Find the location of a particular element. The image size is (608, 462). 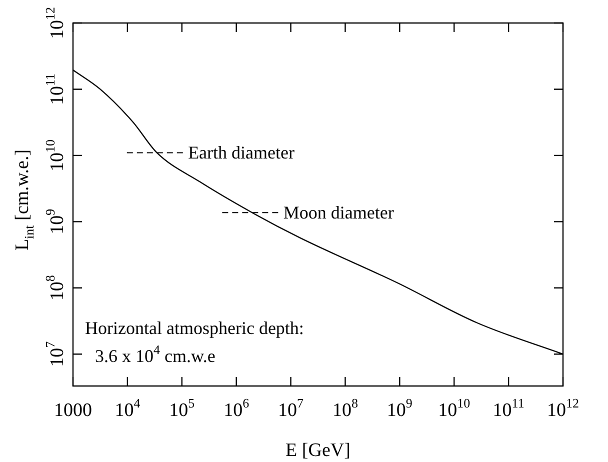

ref-line-label: Earth diameter is located at coordinates (241, 152).